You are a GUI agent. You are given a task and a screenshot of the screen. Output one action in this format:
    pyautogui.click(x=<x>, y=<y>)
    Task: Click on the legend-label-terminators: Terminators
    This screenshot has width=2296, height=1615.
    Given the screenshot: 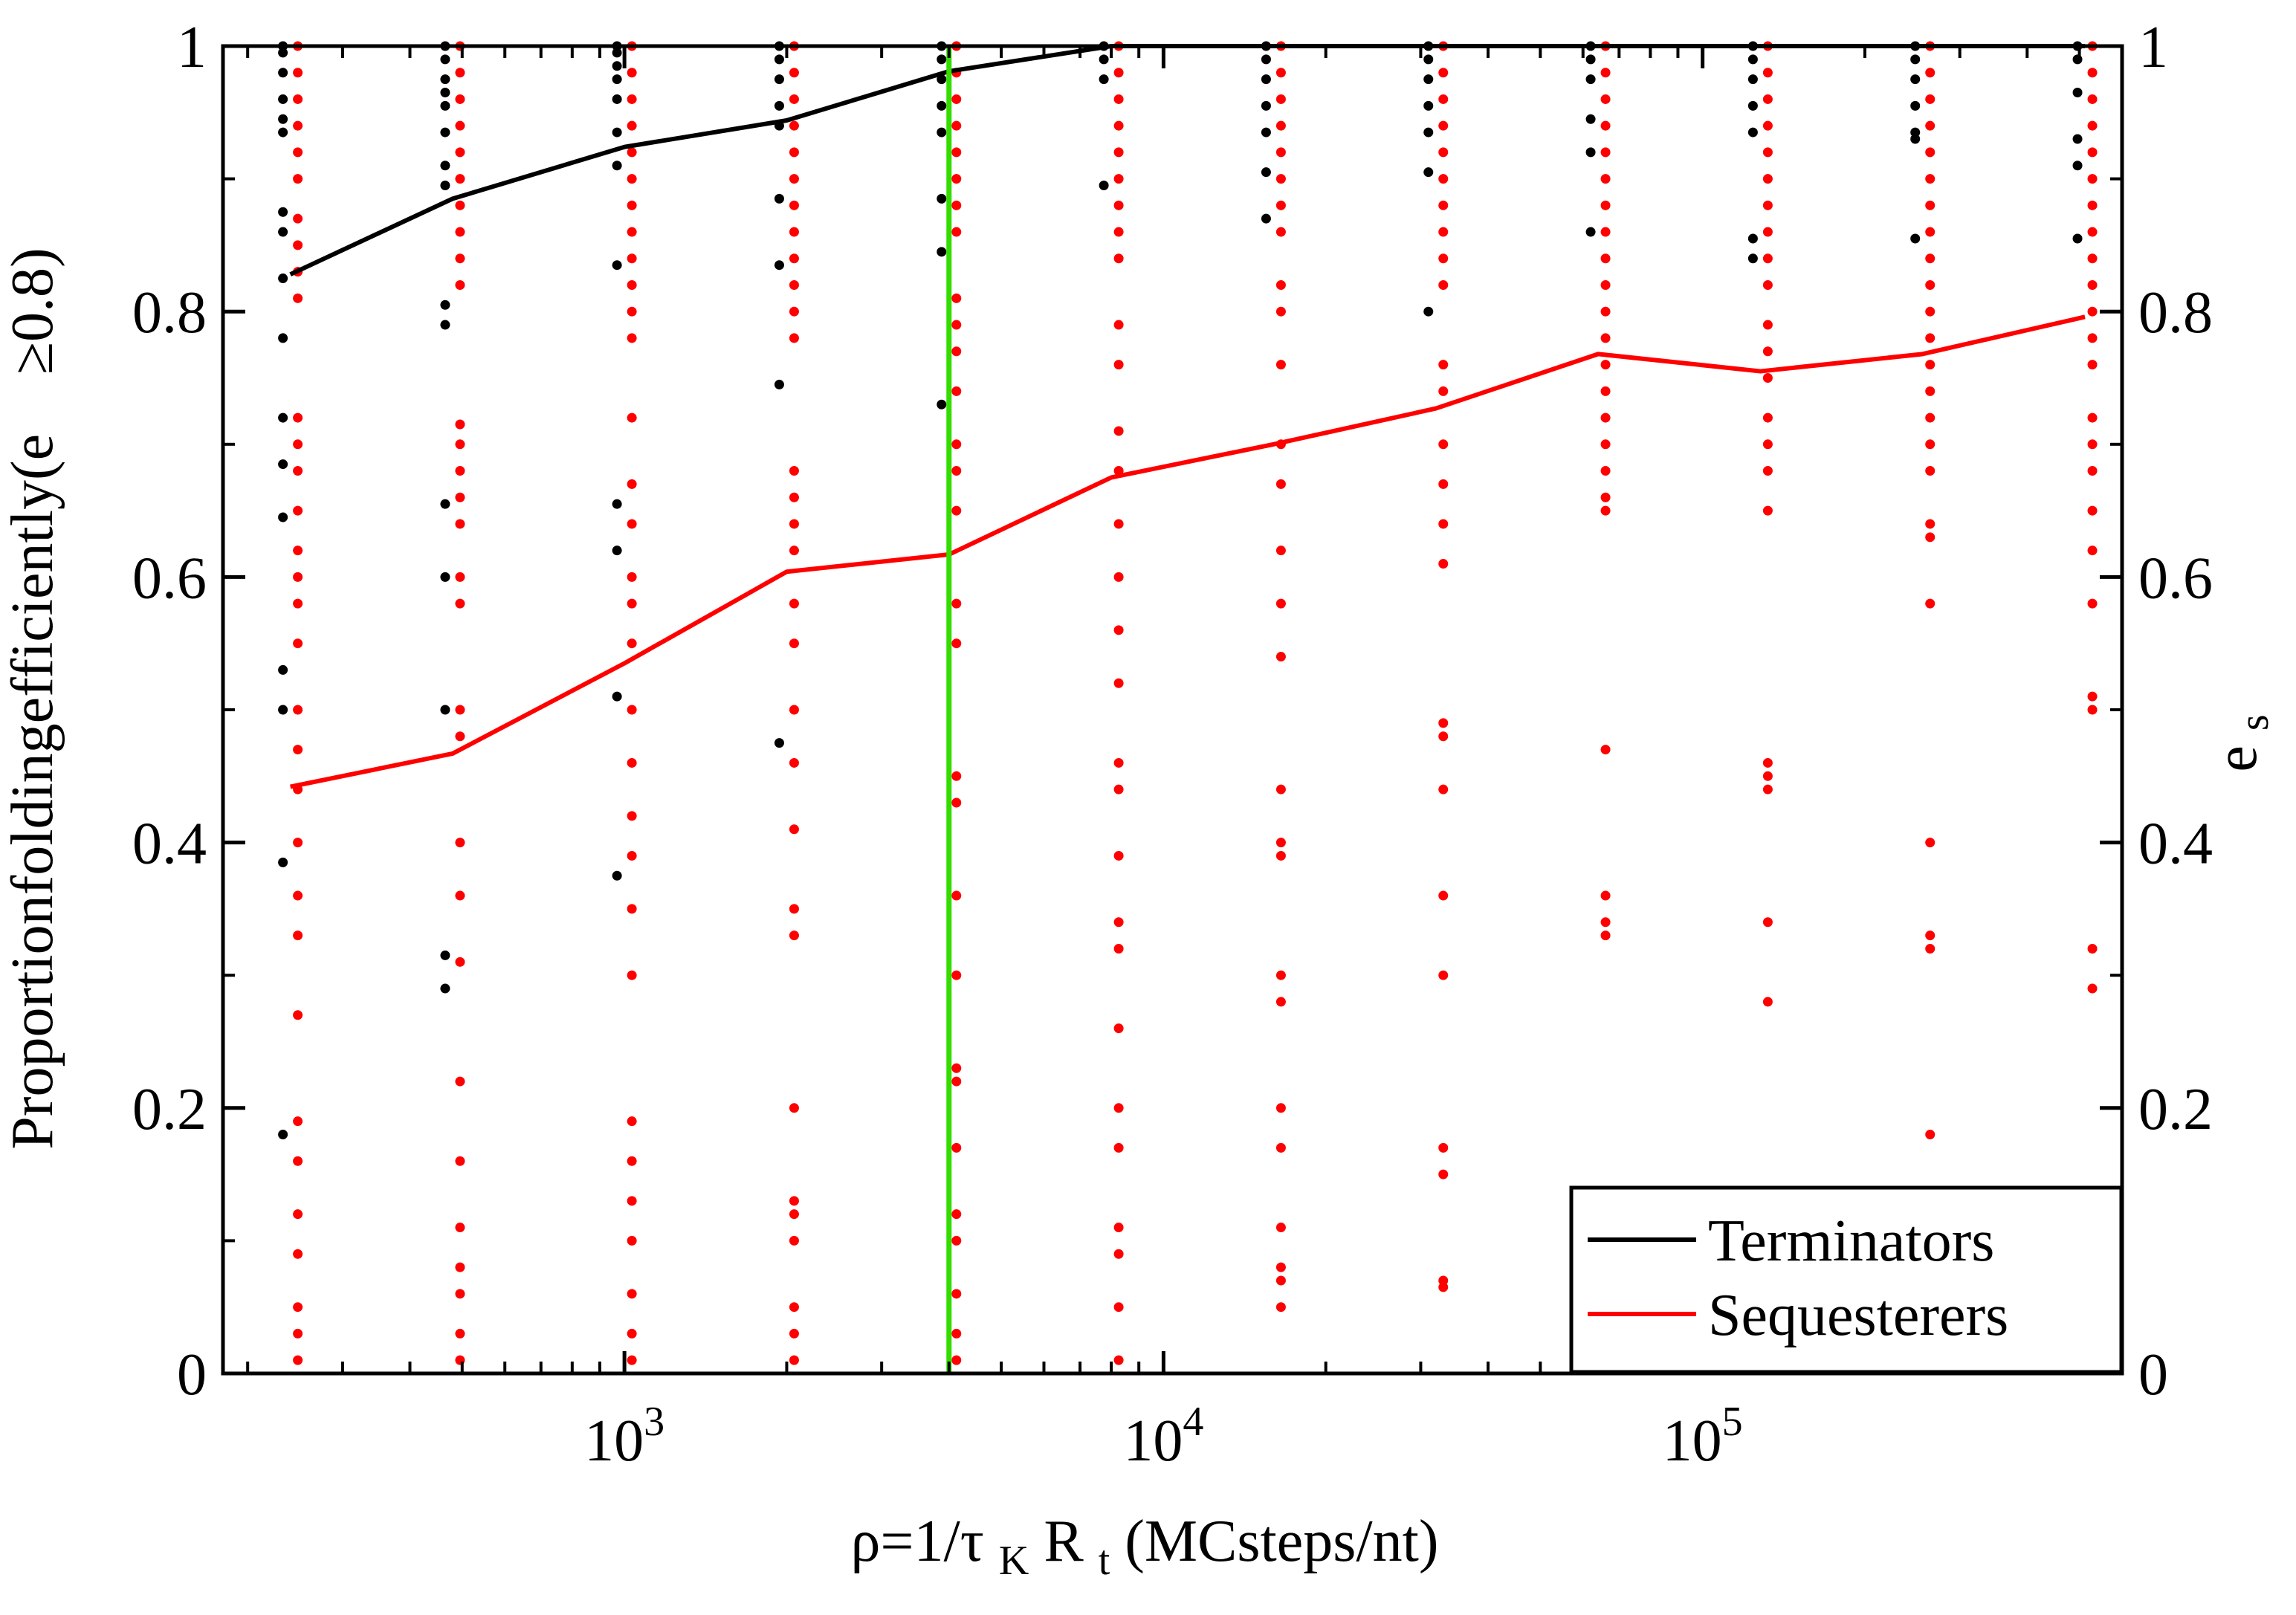 What is the action you would take?
    pyautogui.click(x=1851, y=1241)
    